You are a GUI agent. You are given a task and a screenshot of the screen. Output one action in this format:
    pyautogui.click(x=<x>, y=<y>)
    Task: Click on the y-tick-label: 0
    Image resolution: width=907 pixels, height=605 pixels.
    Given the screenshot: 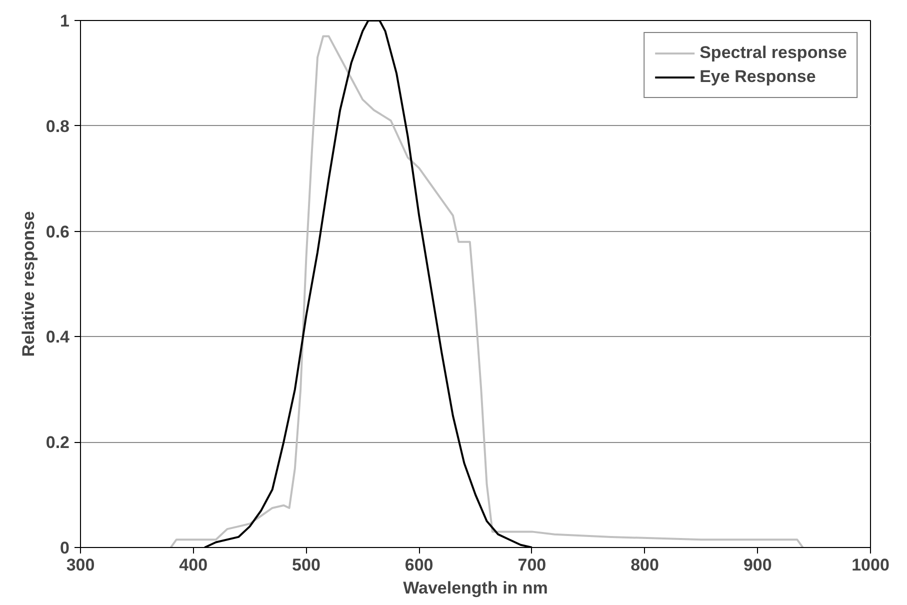 What is the action you would take?
    pyautogui.click(x=65, y=548)
    